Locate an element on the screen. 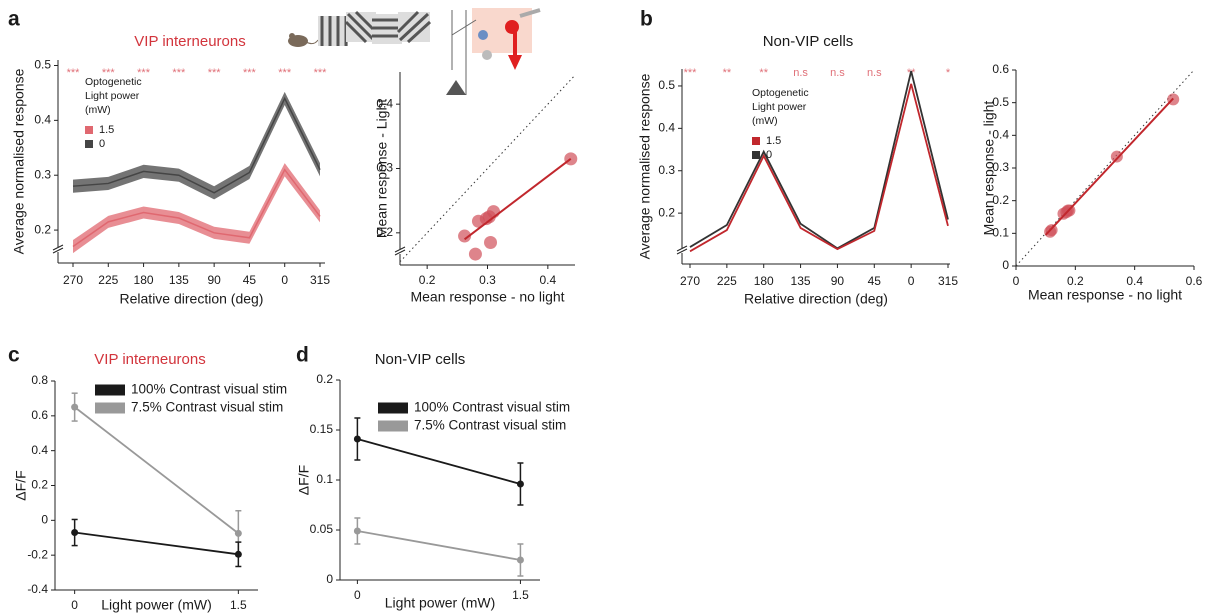 Image resolution: width=1218 pixels, height=615 pixels. x-tick-label: 0.6 is located at coordinates (1194, 281).